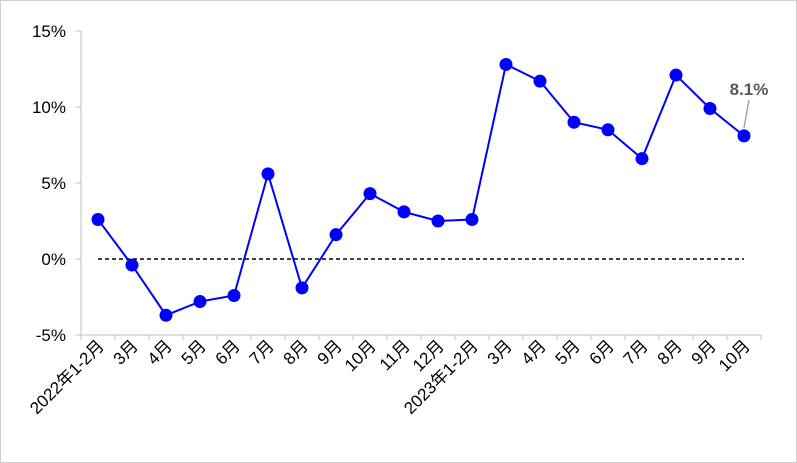 The width and height of the screenshot is (797, 463). Describe the element at coordinates (49, 31) in the screenshot. I see `y-tick-label: 15%` at that location.